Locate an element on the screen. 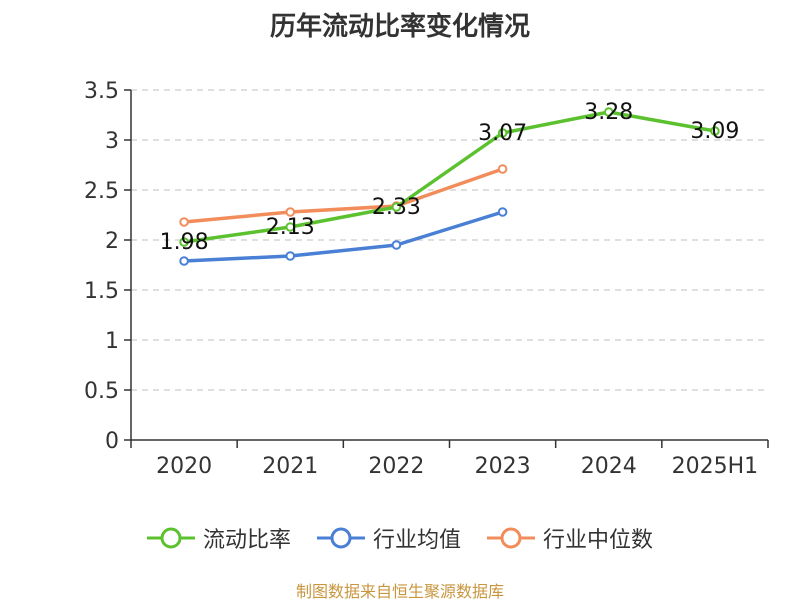 The width and height of the screenshot is (800, 602). legend-item-industry-median: 行业中位数 is located at coordinates (570, 538).